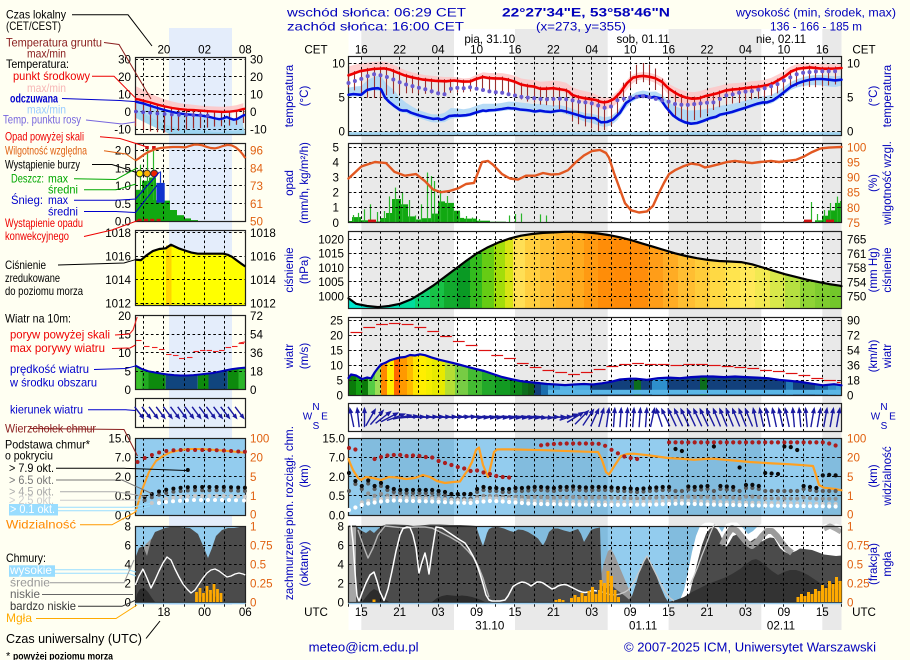 The width and height of the screenshot is (910, 660). I want to click on svg-text: (oktanty), so click(304, 563).